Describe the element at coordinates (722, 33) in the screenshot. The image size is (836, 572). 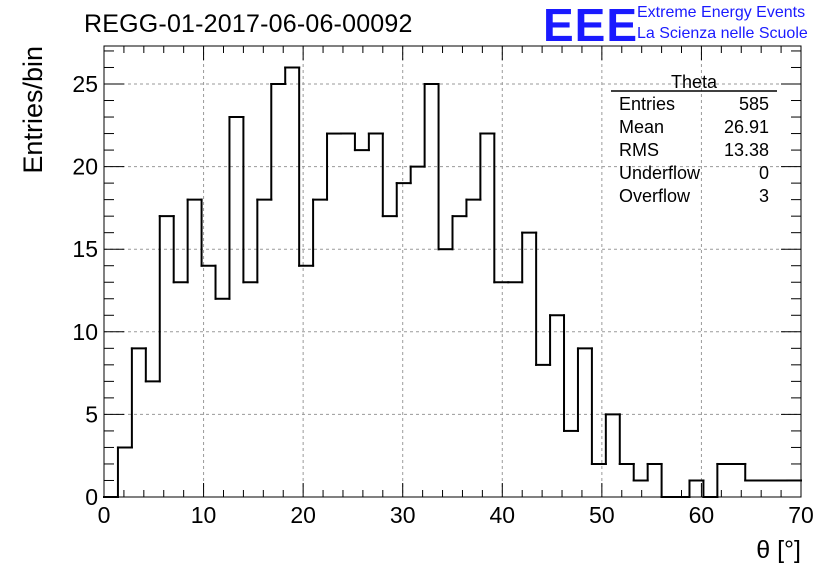
I see `logo-line-2: La Scienza nelle Scuole` at that location.